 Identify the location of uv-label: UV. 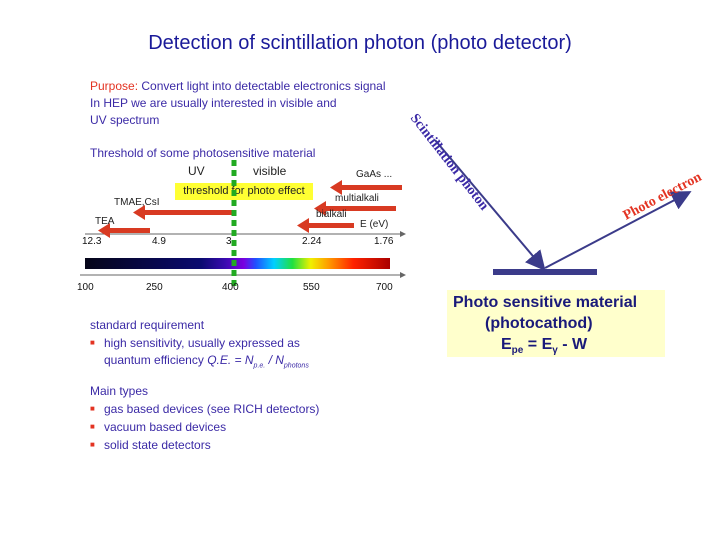
(196, 171).